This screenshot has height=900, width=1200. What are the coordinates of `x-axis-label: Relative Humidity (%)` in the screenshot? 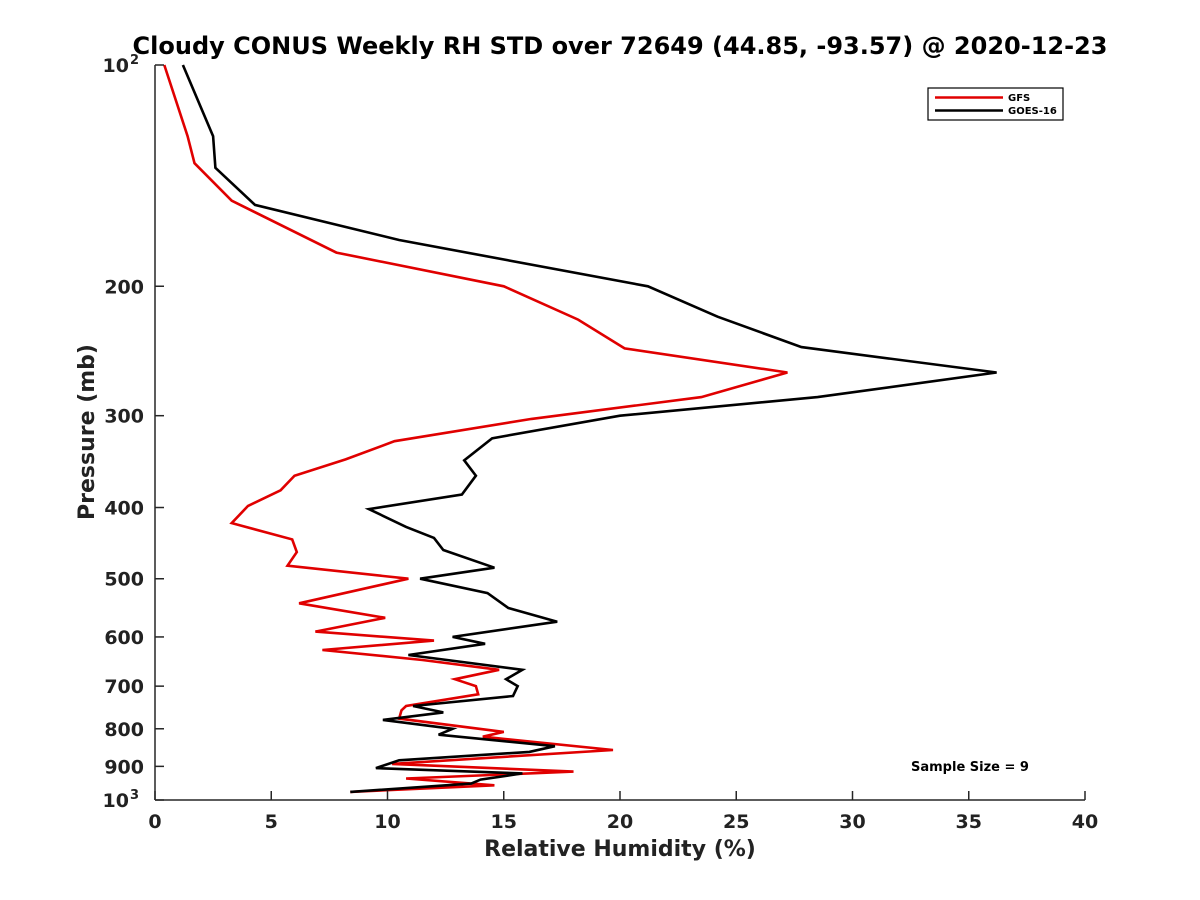 It's located at (620, 849).